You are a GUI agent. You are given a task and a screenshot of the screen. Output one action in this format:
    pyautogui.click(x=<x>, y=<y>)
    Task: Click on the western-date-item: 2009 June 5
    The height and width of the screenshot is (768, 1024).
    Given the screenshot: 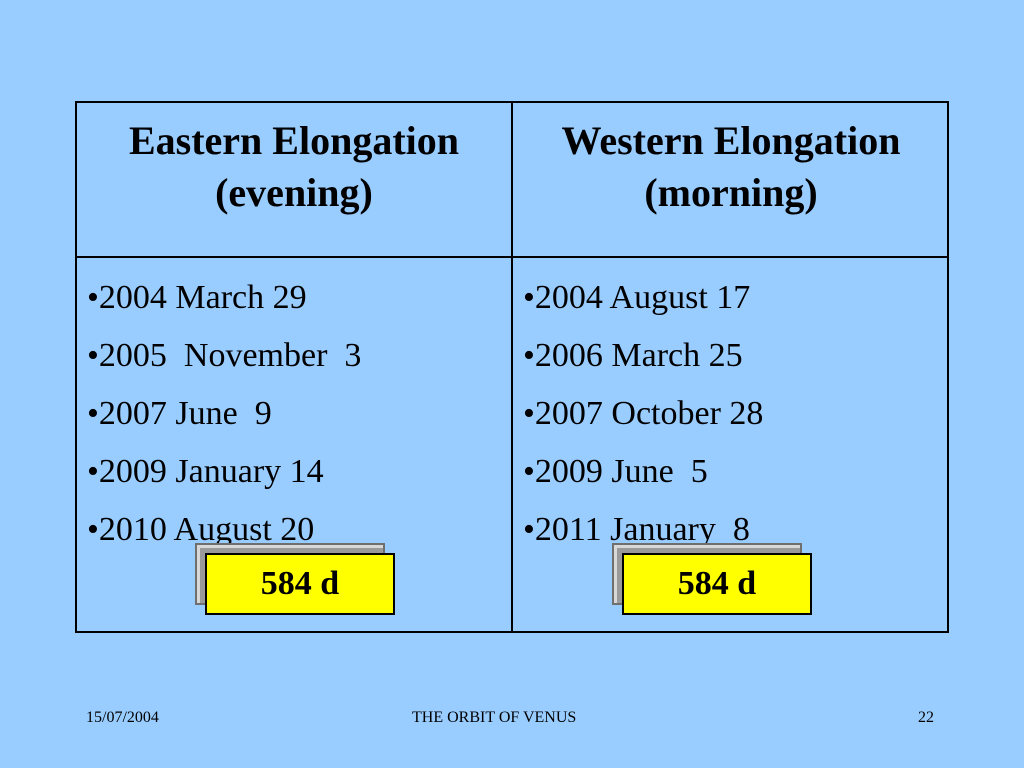 What is the action you would take?
    pyautogui.click(x=736, y=472)
    